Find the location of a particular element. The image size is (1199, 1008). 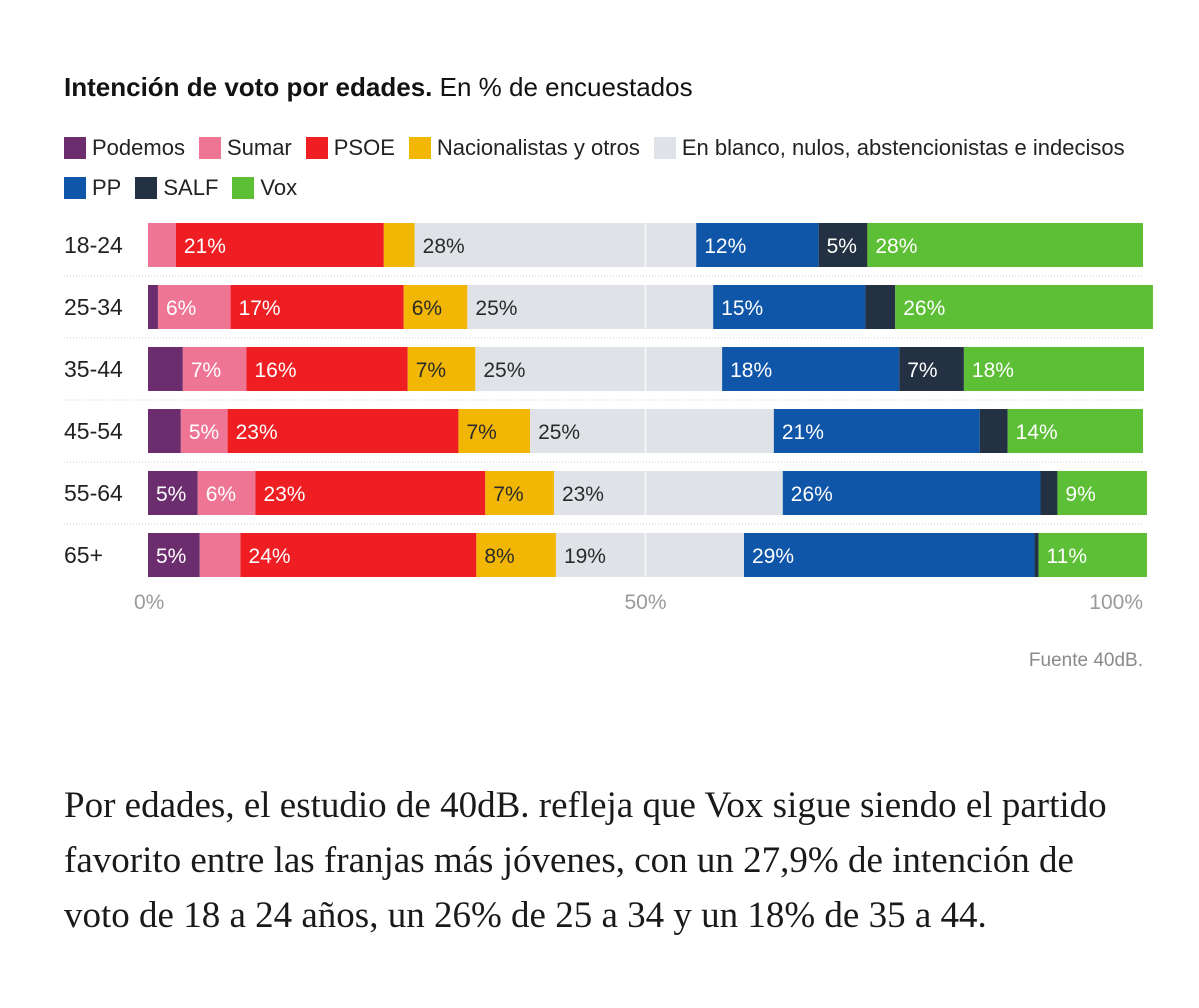

legend-item-sumar: Sumar is located at coordinates (245, 148).